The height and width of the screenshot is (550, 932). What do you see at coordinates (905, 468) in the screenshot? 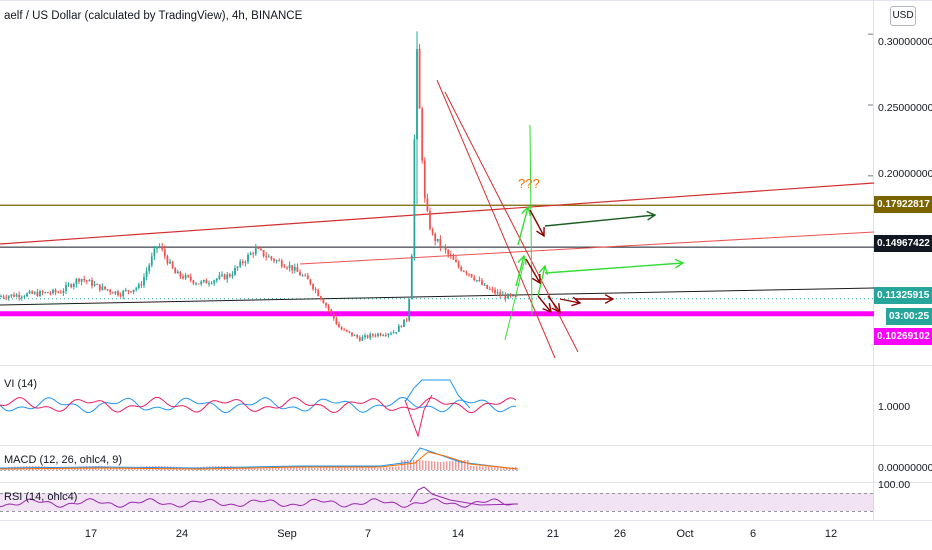
I see `macd-tick: 0.00000000` at bounding box center [905, 468].